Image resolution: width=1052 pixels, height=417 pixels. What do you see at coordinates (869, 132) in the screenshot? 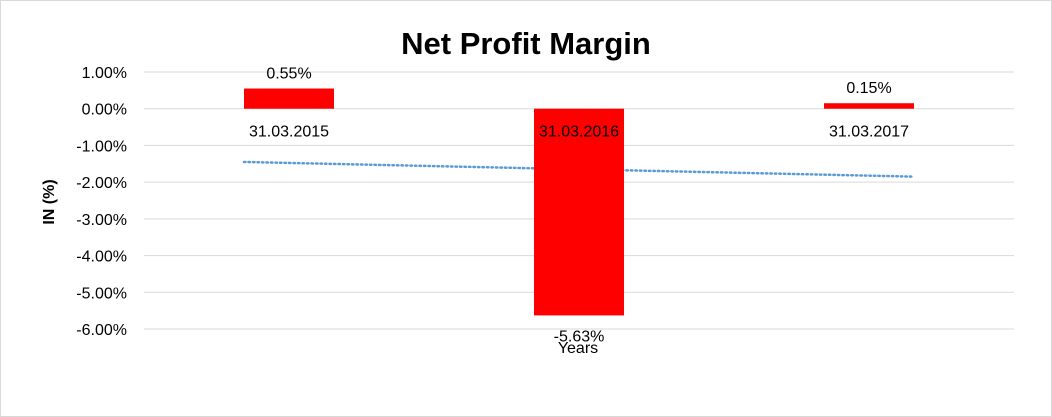
I see `x-category-label: 31.03.2017` at bounding box center [869, 132].